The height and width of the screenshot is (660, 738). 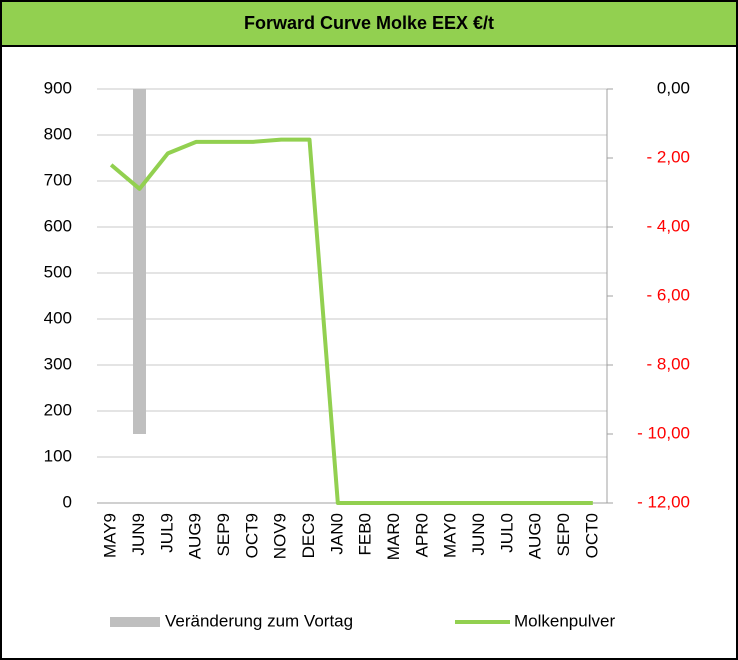 I want to click on x-tick-label: MAY9, so click(x=110, y=535).